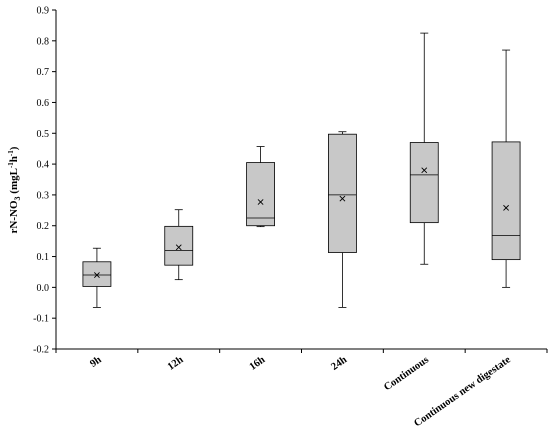  I want to click on y-axis-title-units-open: (mgL, so click(14, 182).